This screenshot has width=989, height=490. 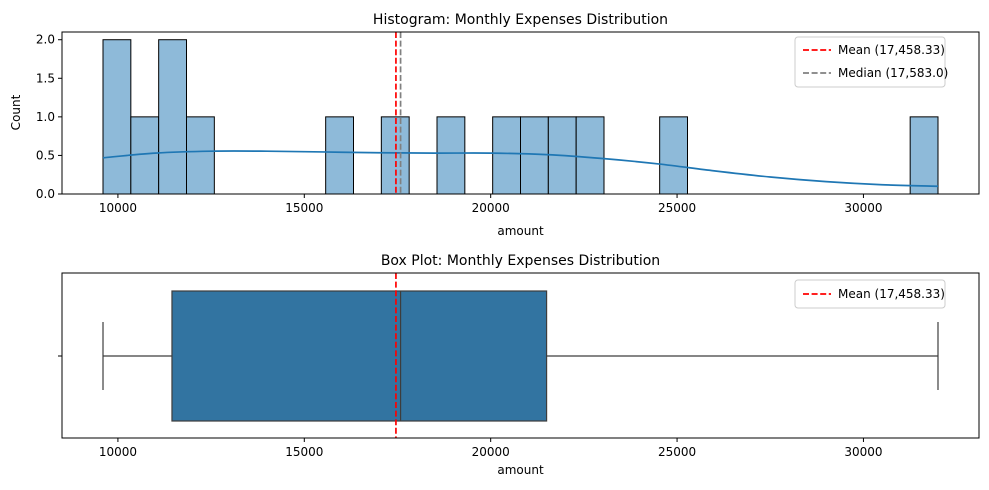 What do you see at coordinates (304, 452) in the screenshot?
I see `boxplot-x-tick-label: 15000` at bounding box center [304, 452].